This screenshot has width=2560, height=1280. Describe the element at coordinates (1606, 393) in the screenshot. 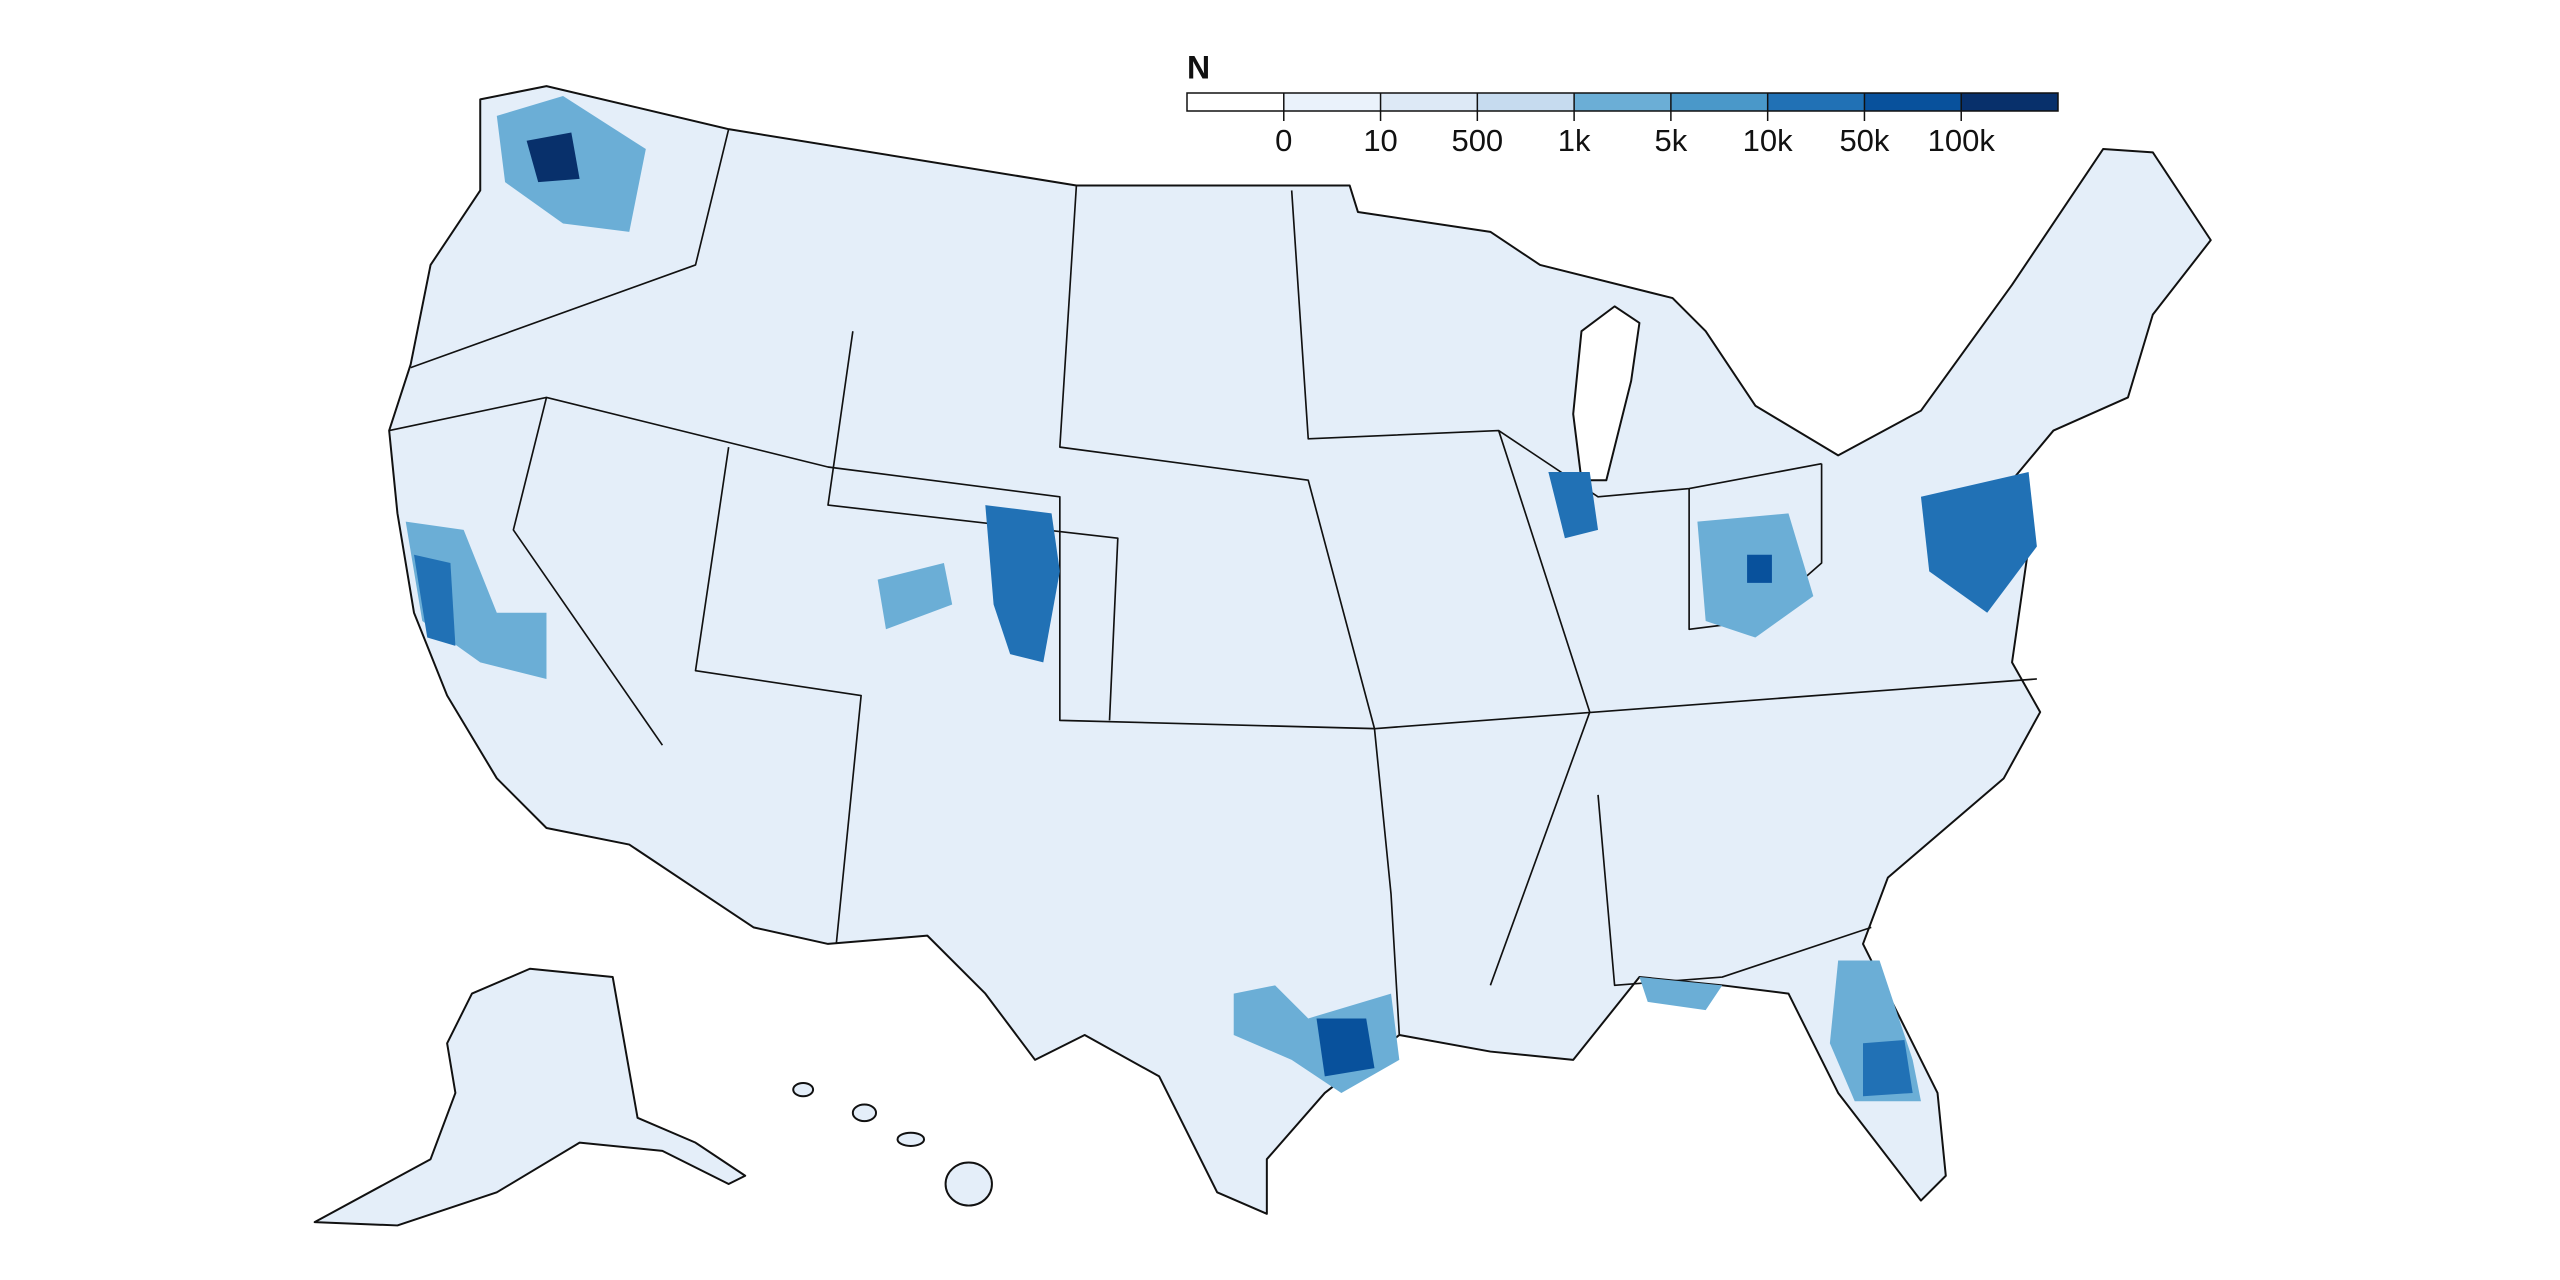

I see `lake-michigan` at that location.